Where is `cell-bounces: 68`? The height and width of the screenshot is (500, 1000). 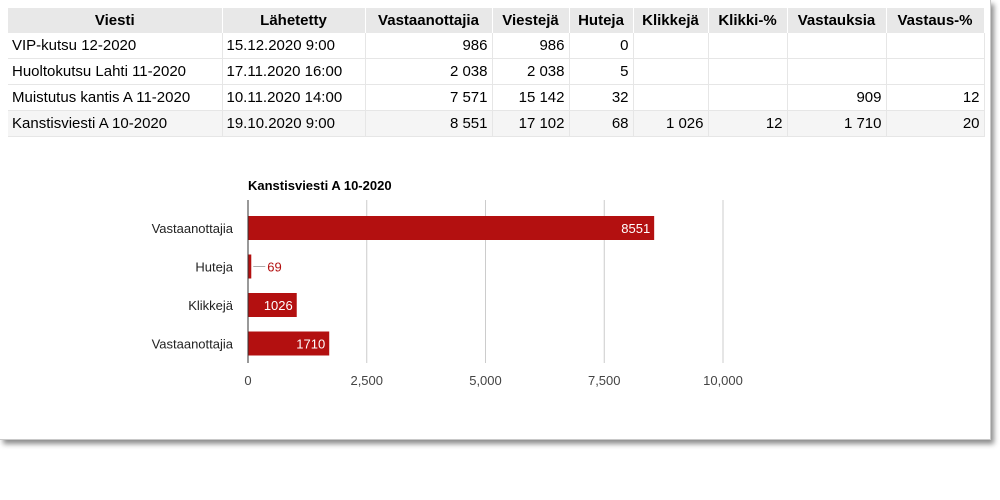
cell-bounces: 68 is located at coordinates (601, 123).